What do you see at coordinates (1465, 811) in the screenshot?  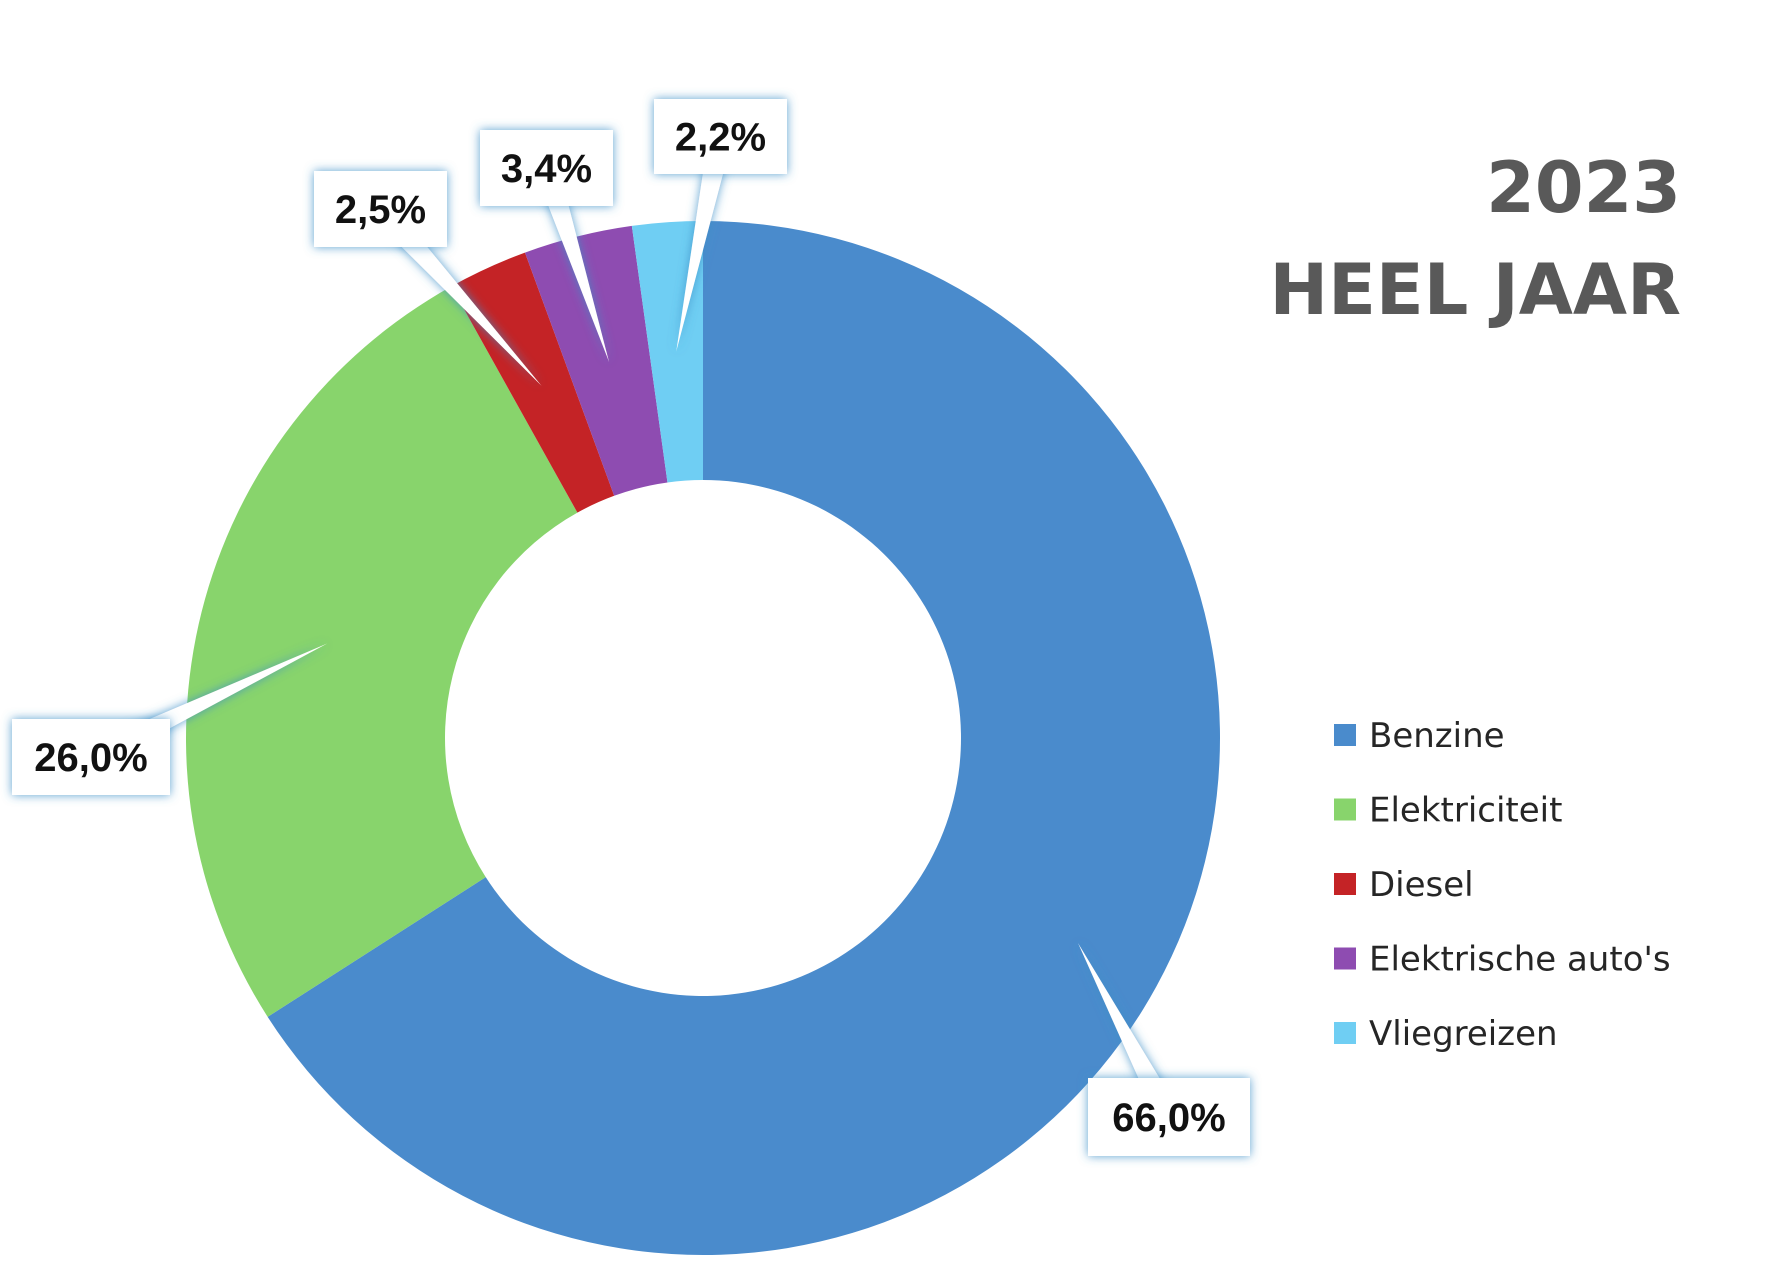 I see `legend-label: Elektriciteit` at bounding box center [1465, 811].